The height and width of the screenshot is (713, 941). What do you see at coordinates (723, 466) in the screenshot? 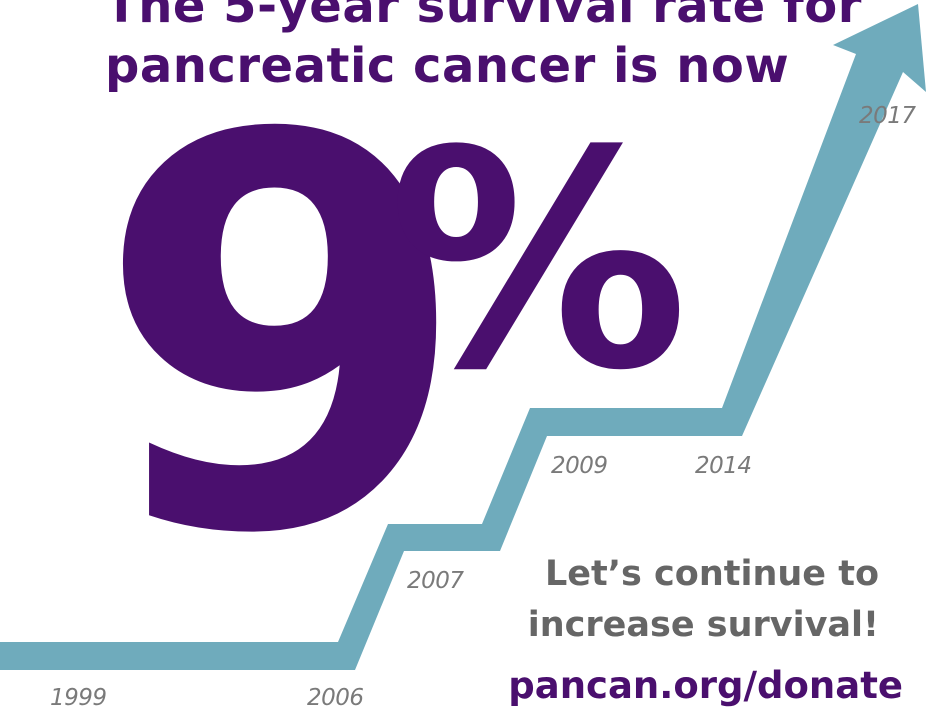
I see `year-label-2014: 2014` at bounding box center [723, 466].